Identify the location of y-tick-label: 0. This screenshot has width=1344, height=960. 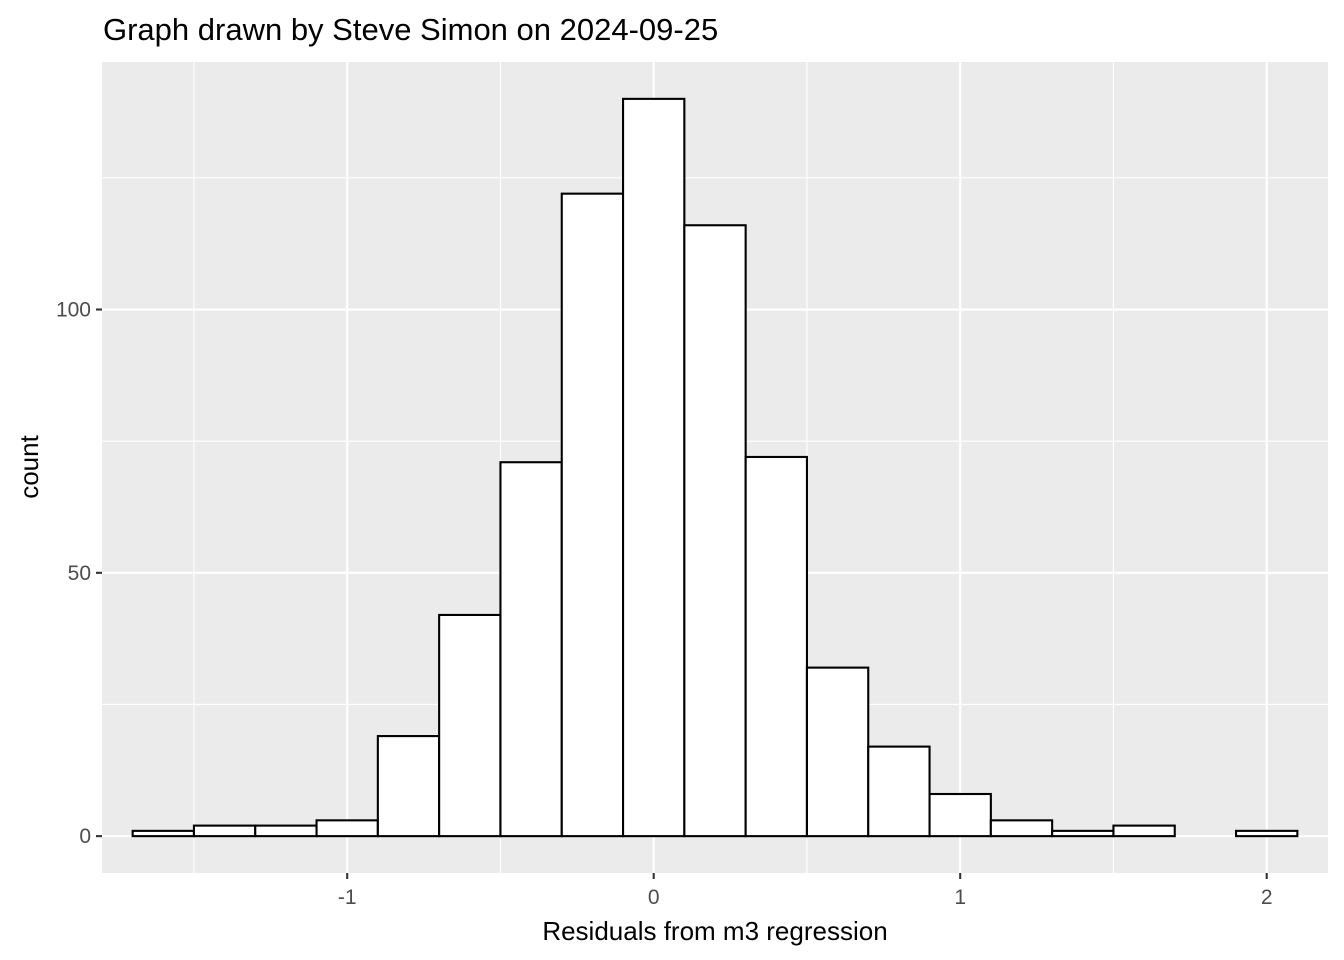
(85, 836).